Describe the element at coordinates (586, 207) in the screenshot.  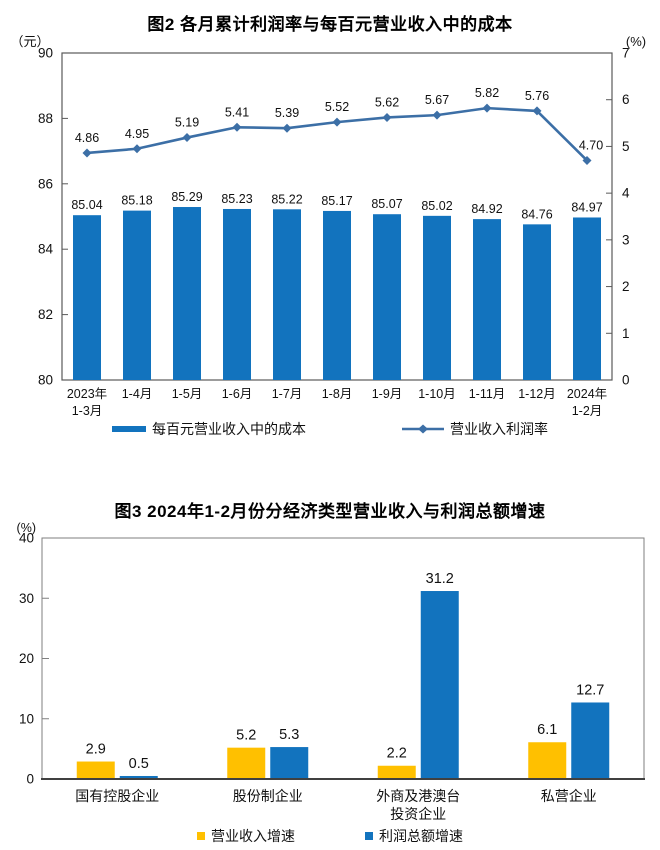
I see `bar-value-label: 84.97` at that location.